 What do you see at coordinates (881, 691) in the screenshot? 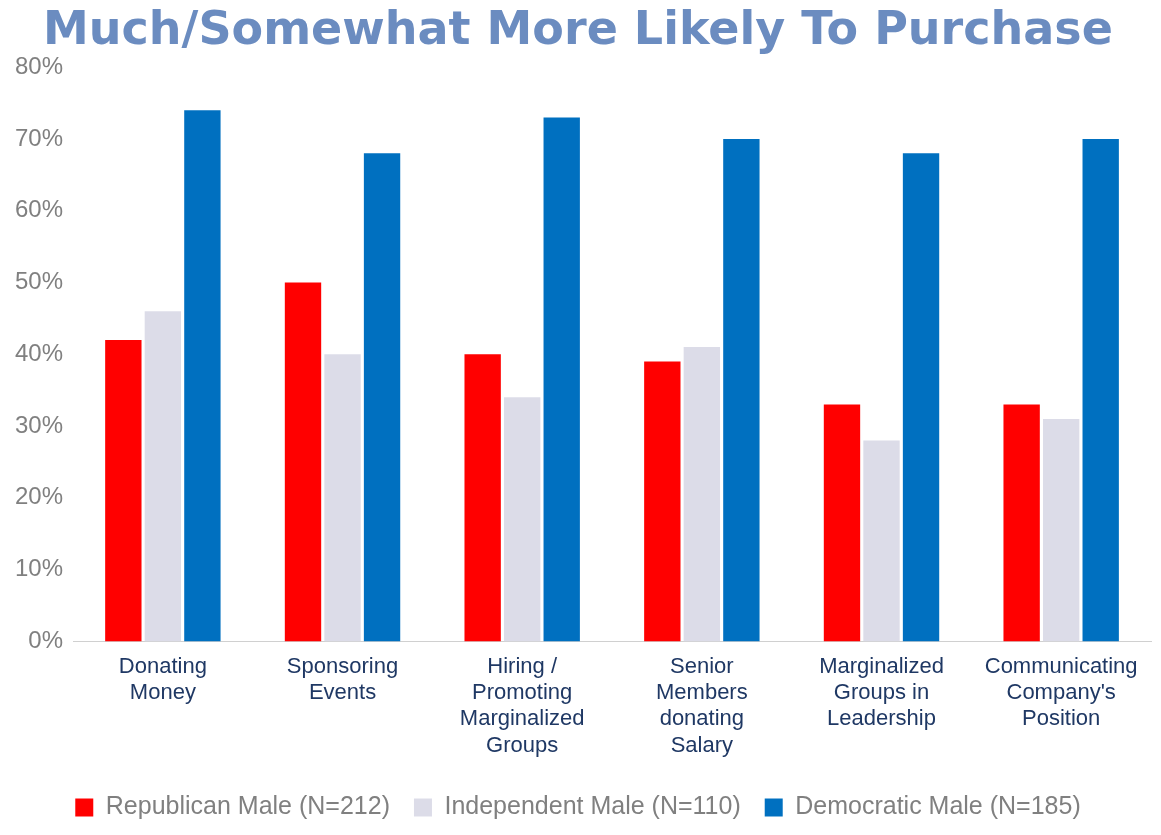
I see `x-tick-label: Marginalized Groups in Leadership` at bounding box center [881, 691].